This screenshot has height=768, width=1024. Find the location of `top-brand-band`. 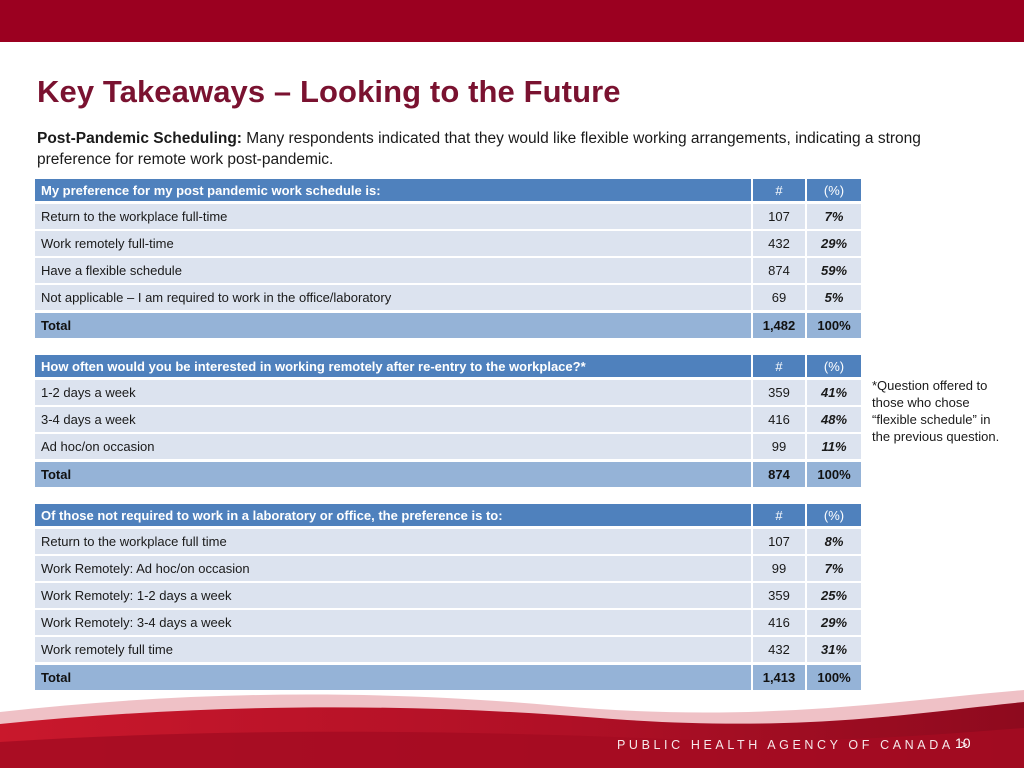

top-brand-band is located at coordinates (512, 21).